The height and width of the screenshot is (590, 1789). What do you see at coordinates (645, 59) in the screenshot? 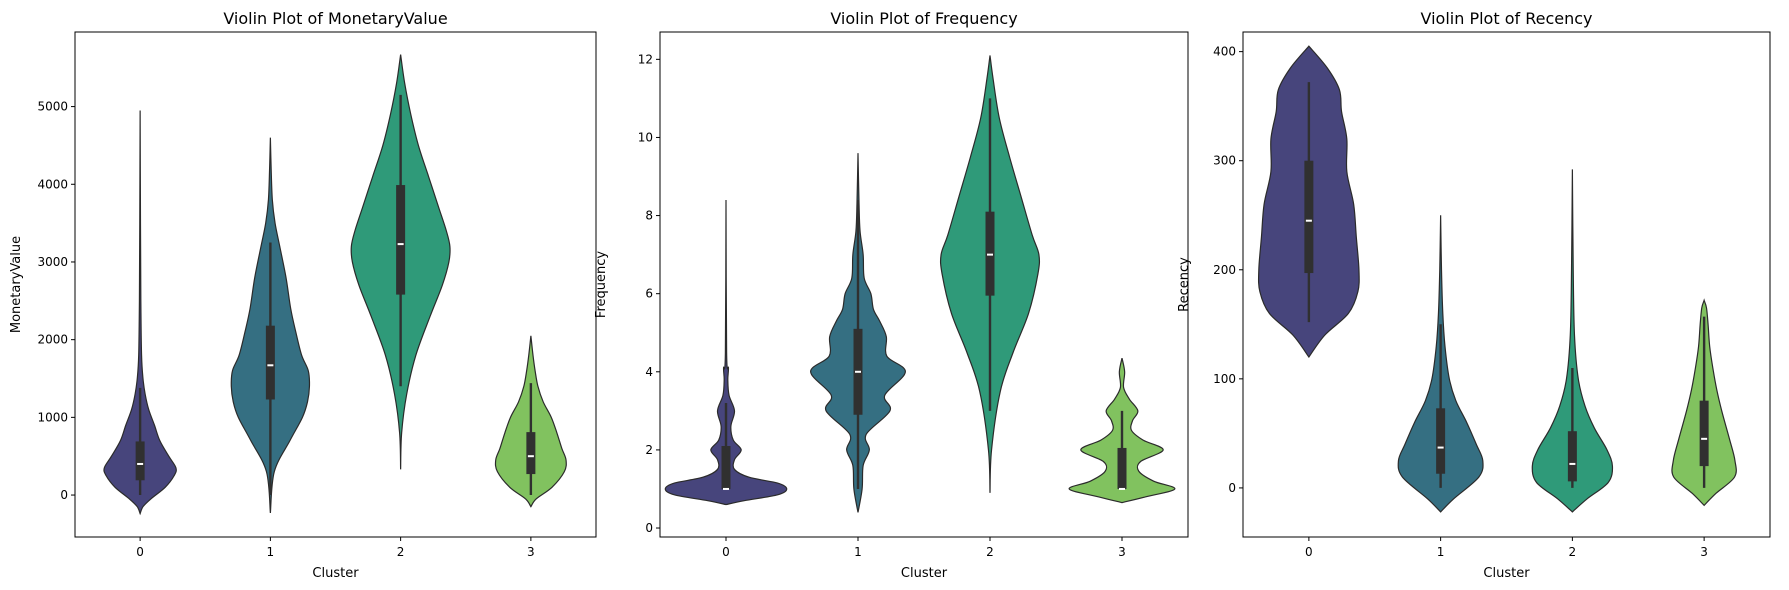
I see `y-tick-label: 12` at bounding box center [645, 59].